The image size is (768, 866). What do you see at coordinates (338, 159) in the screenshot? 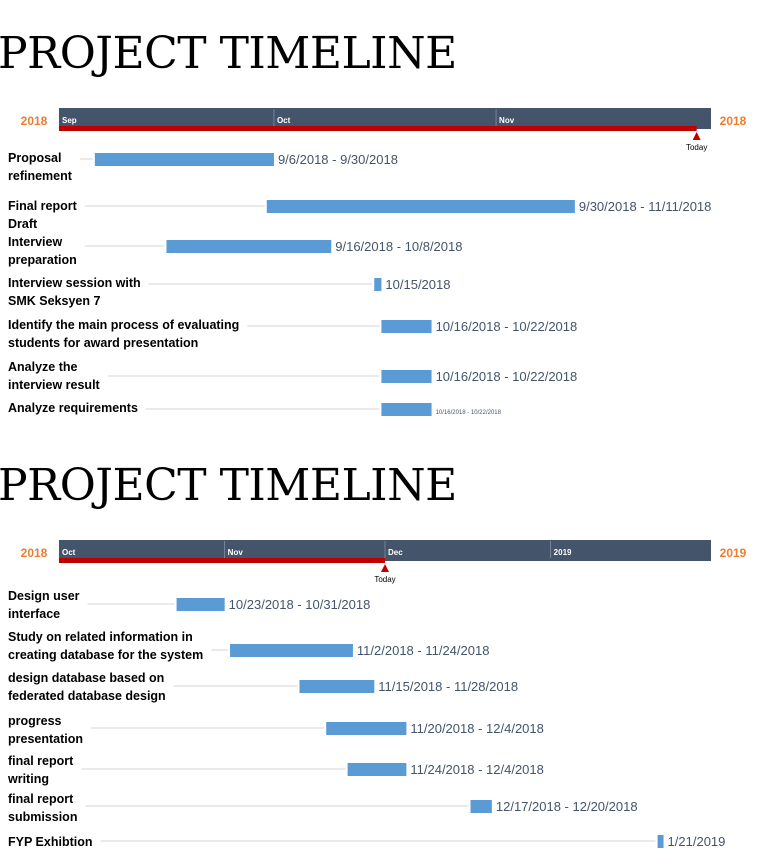
I see `task-date-range: 9/6/2018 - 9/30/2018` at bounding box center [338, 159].